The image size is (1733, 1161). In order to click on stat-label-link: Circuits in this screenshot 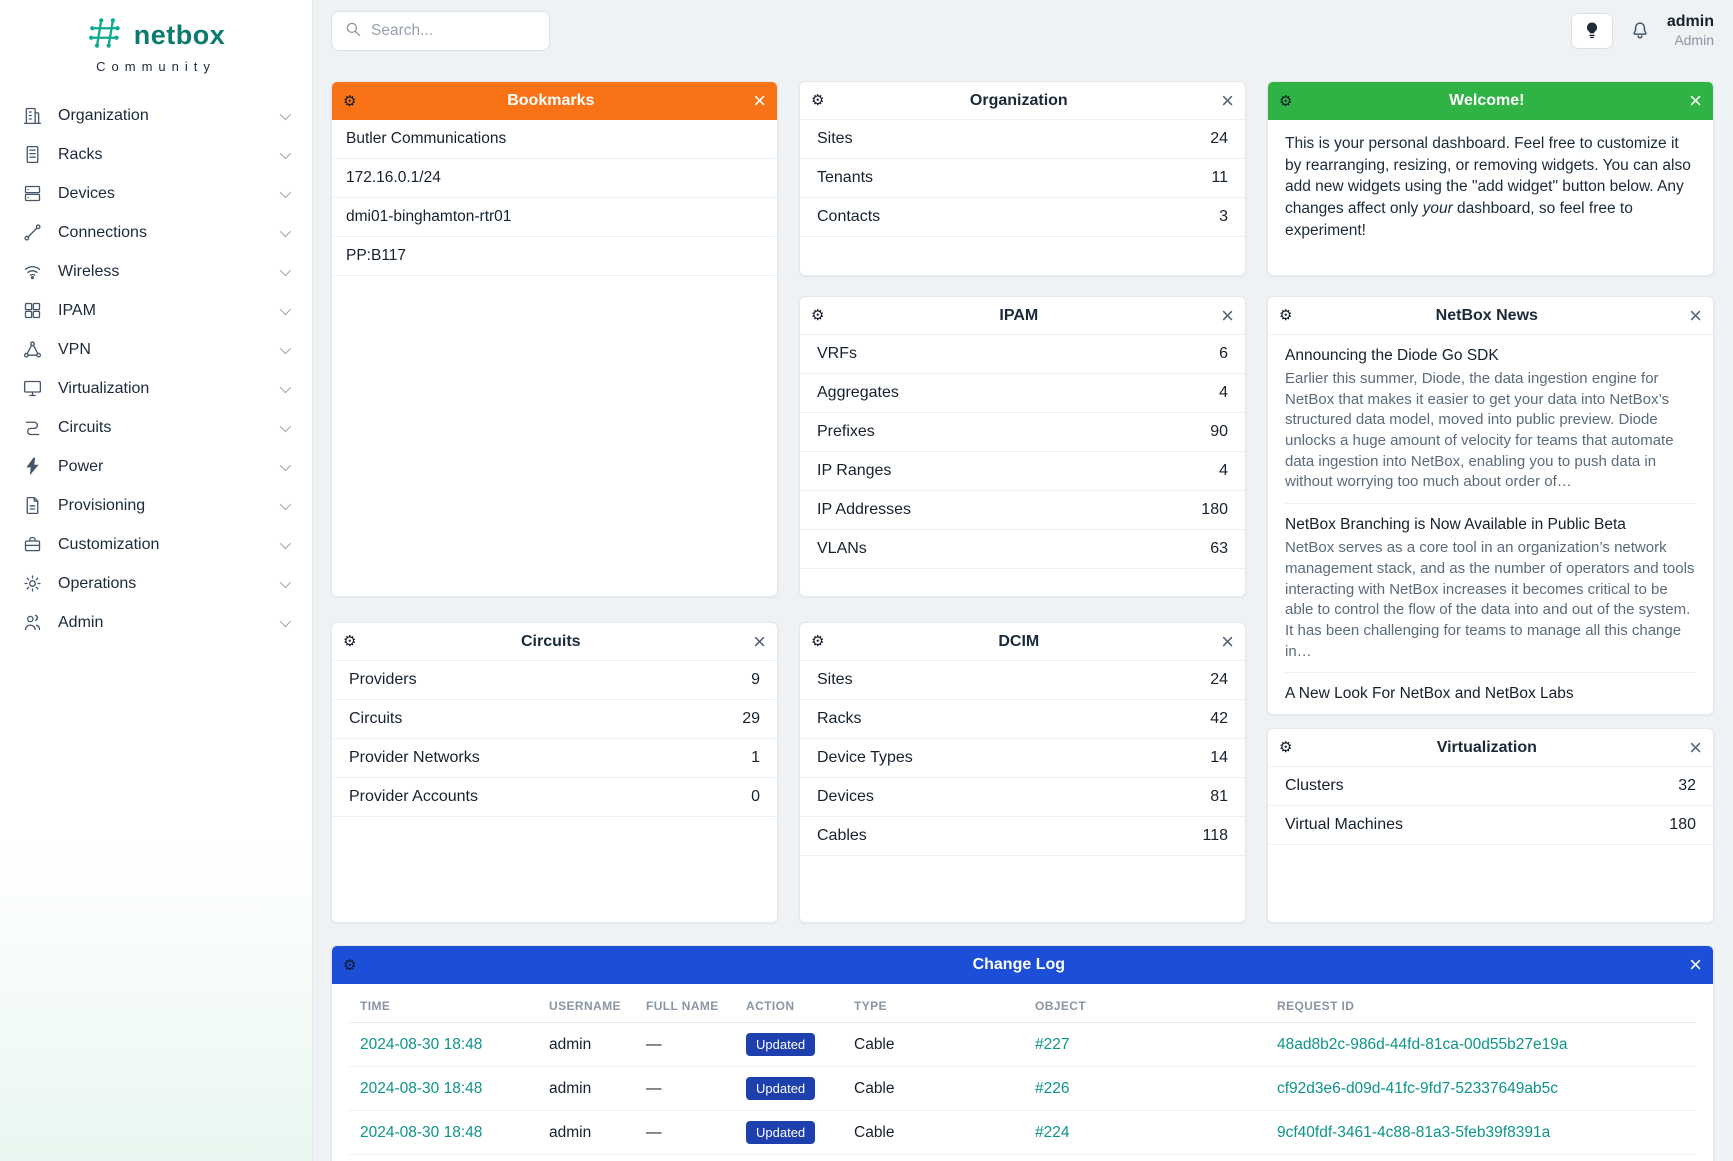, I will do `click(376, 718)`.